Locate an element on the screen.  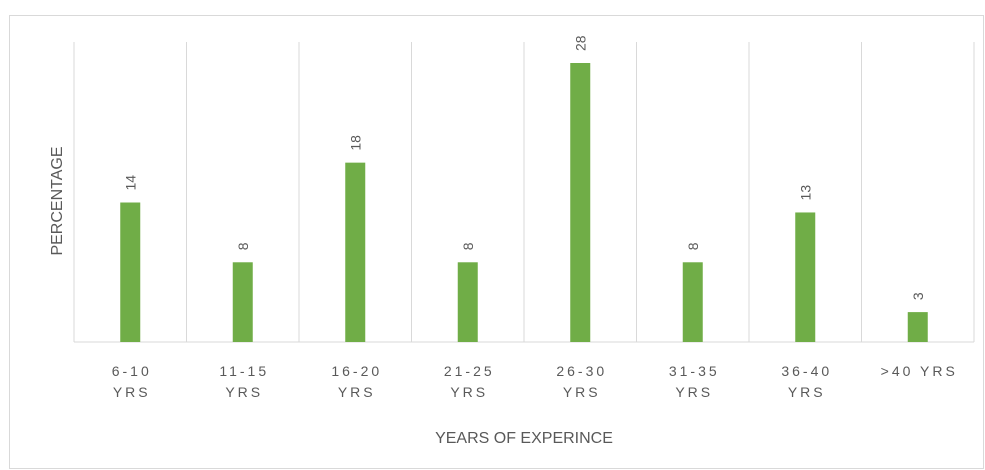
data-label: 14 is located at coordinates (130, 183).